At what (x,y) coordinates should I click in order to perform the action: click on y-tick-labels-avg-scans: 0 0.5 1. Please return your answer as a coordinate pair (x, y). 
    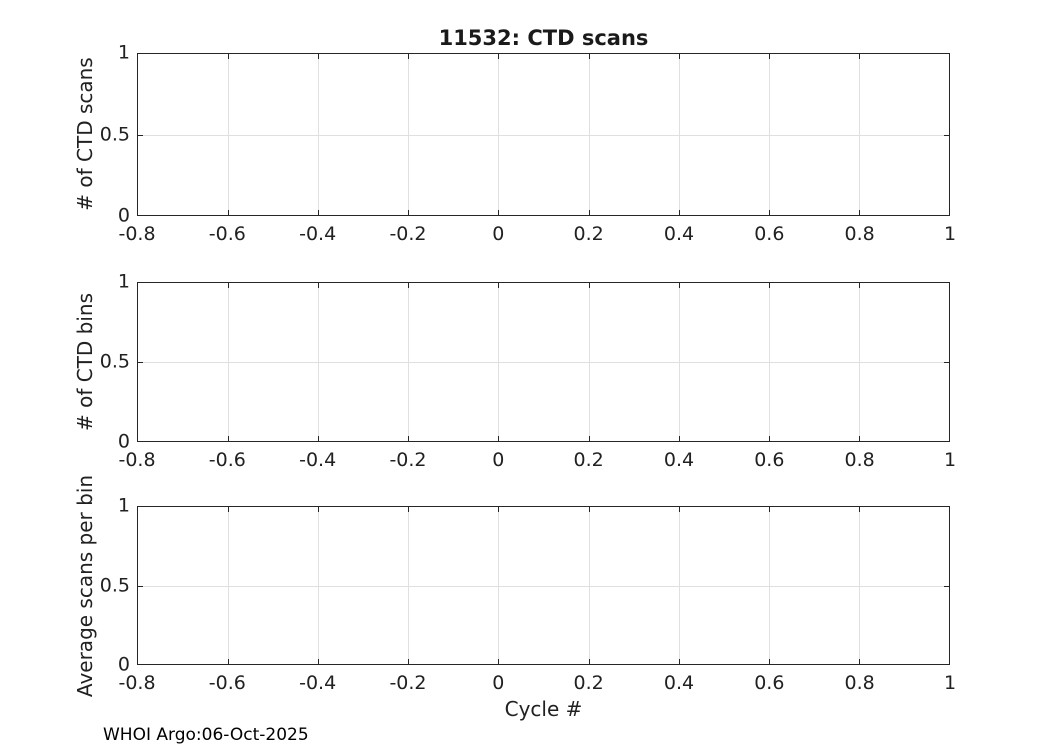
    Looking at the image, I should click on (65, 585).